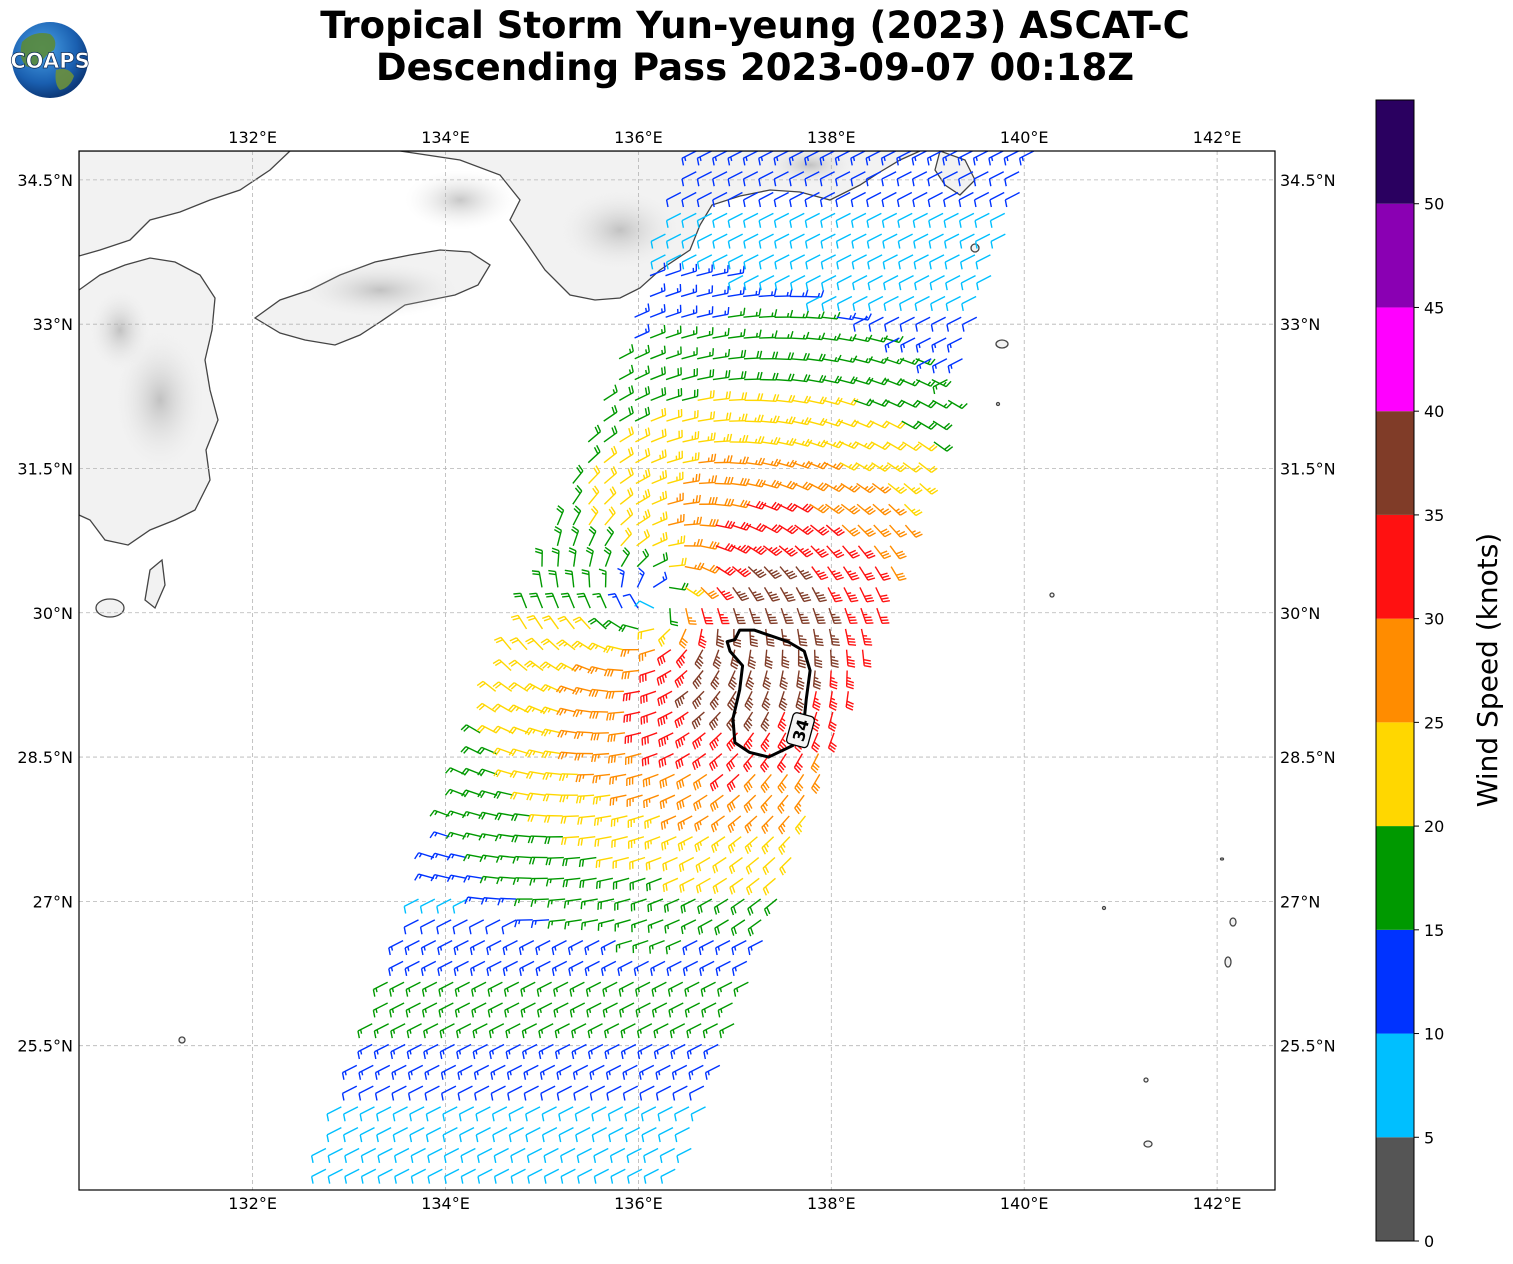  What do you see at coordinates (472, 310) in the screenshot?
I see `terrain-shading` at bounding box center [472, 310].